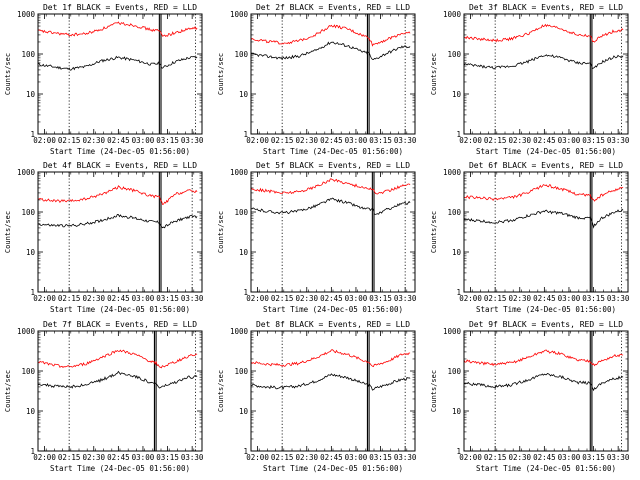 This screenshot has height=480, width=640. What do you see at coordinates (333, 324) in the screenshot?
I see `panel-title: Det 8f BLACK = Events, RED = LLD` at bounding box center [333, 324].